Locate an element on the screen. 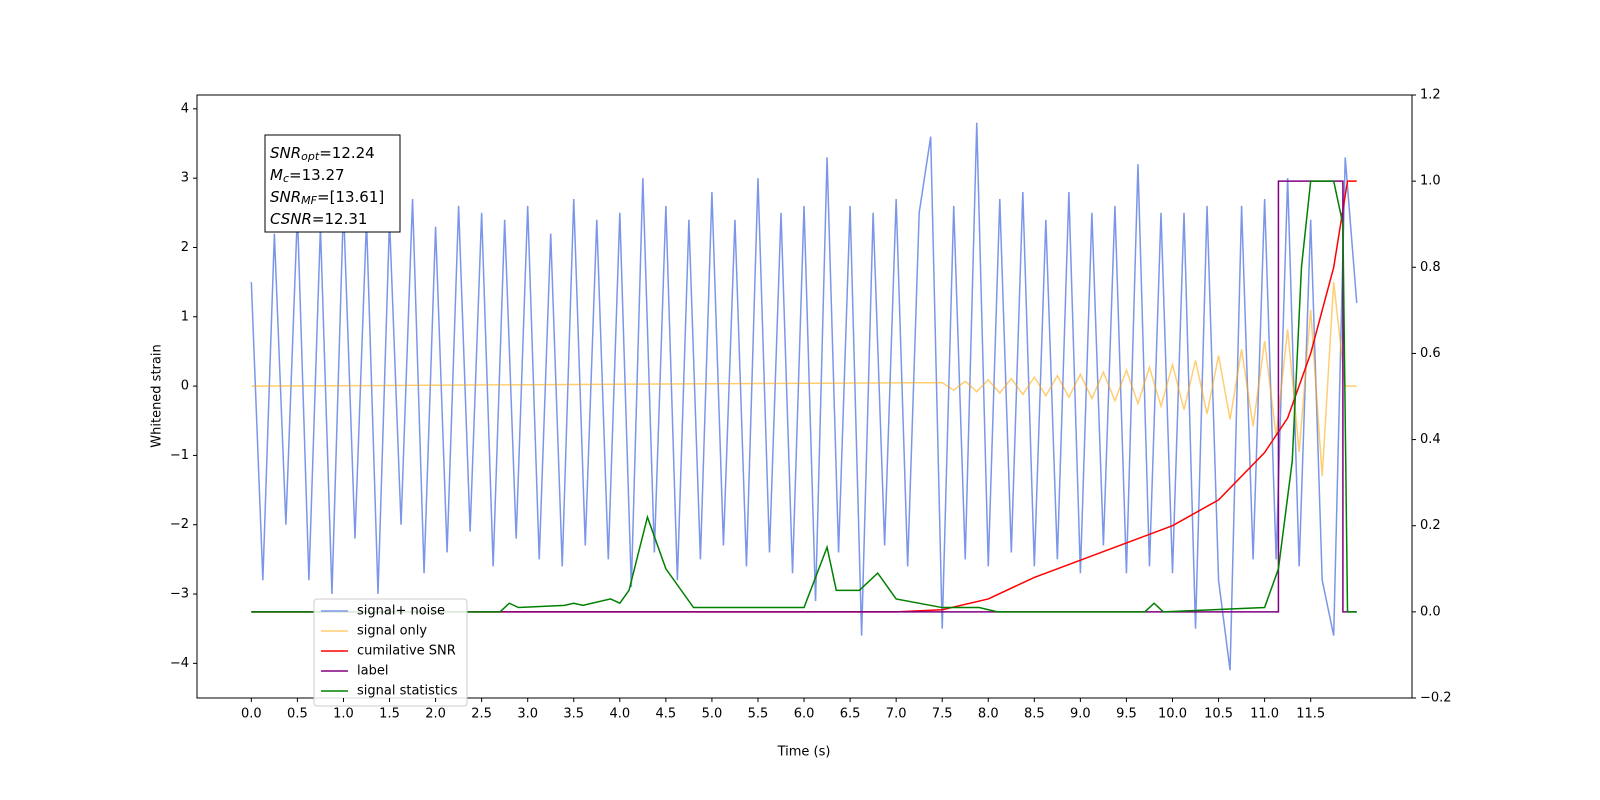 Image resolution: width=1600 pixels, height=800 pixels. y-tick-label: −4 is located at coordinates (179, 663).